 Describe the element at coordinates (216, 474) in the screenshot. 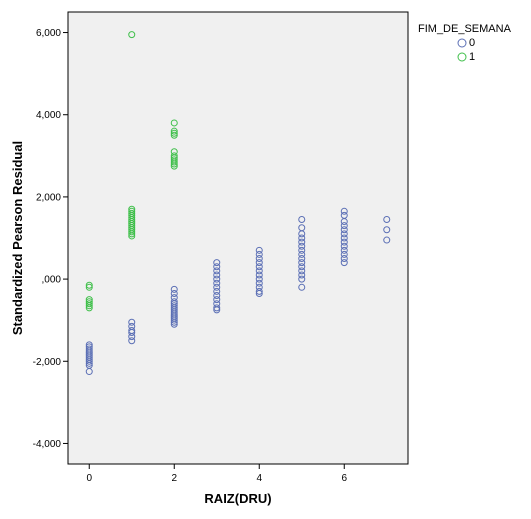

I see `x-axis: 0 2 4 6` at that location.